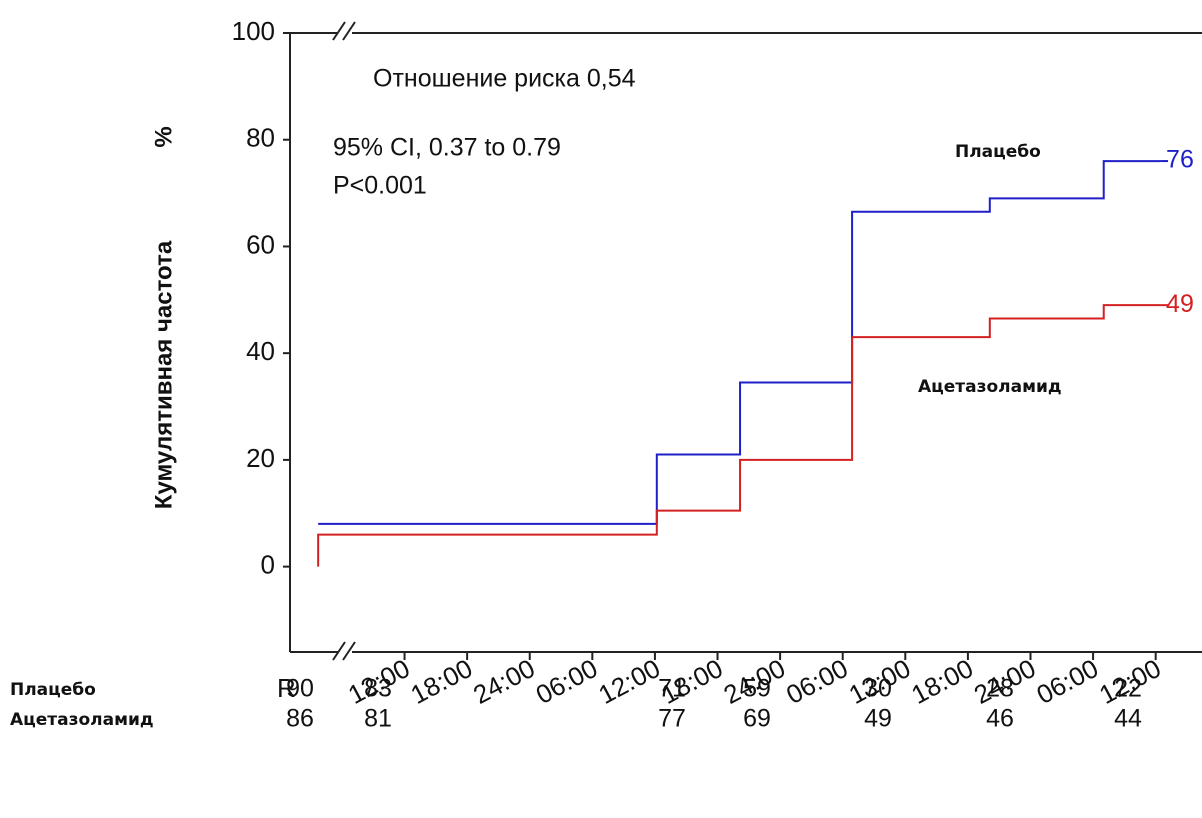 The height and width of the screenshot is (818, 1202). I want to click on end-label: 49, so click(1180, 304).